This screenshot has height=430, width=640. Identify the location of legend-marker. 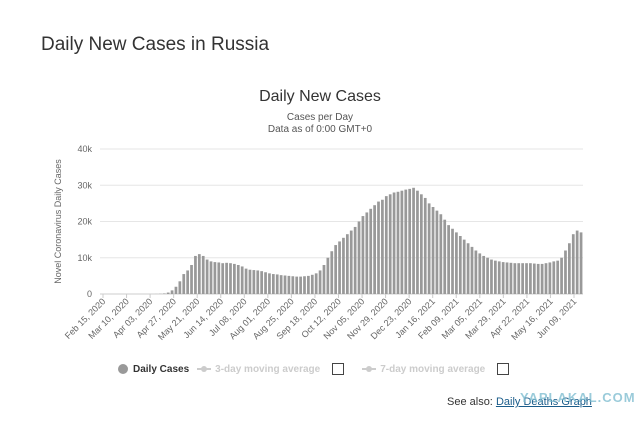
(123, 369).